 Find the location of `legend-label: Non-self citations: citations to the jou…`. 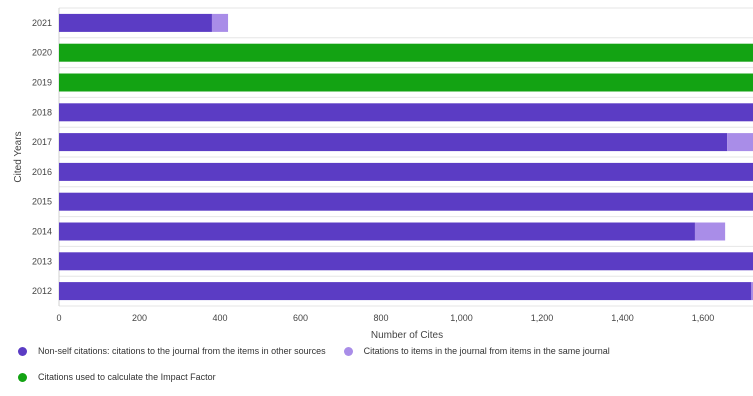

legend-label: Non-self citations: citations to the jou… is located at coordinates (182, 351).